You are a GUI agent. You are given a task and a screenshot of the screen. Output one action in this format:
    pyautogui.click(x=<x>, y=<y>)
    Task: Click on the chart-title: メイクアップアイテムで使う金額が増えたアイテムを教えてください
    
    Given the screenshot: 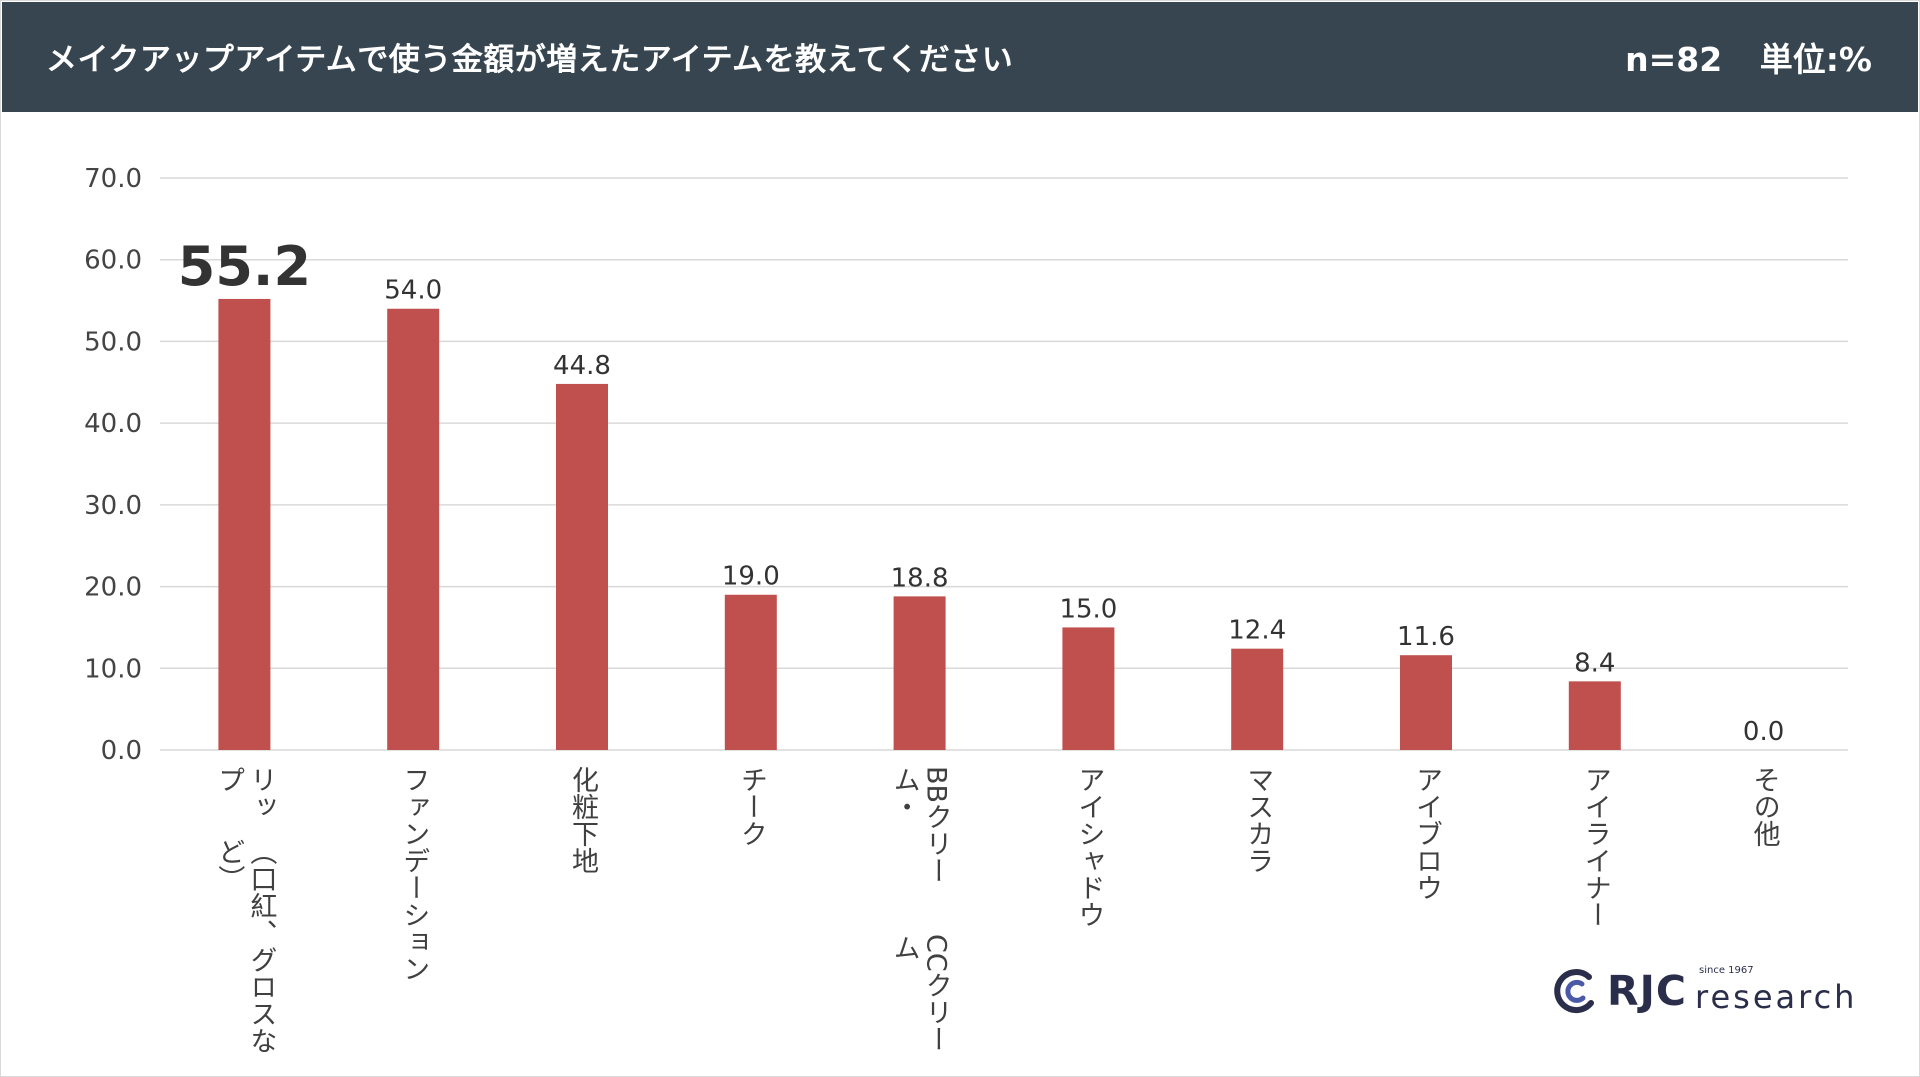 What is the action you would take?
    pyautogui.click(x=530, y=60)
    